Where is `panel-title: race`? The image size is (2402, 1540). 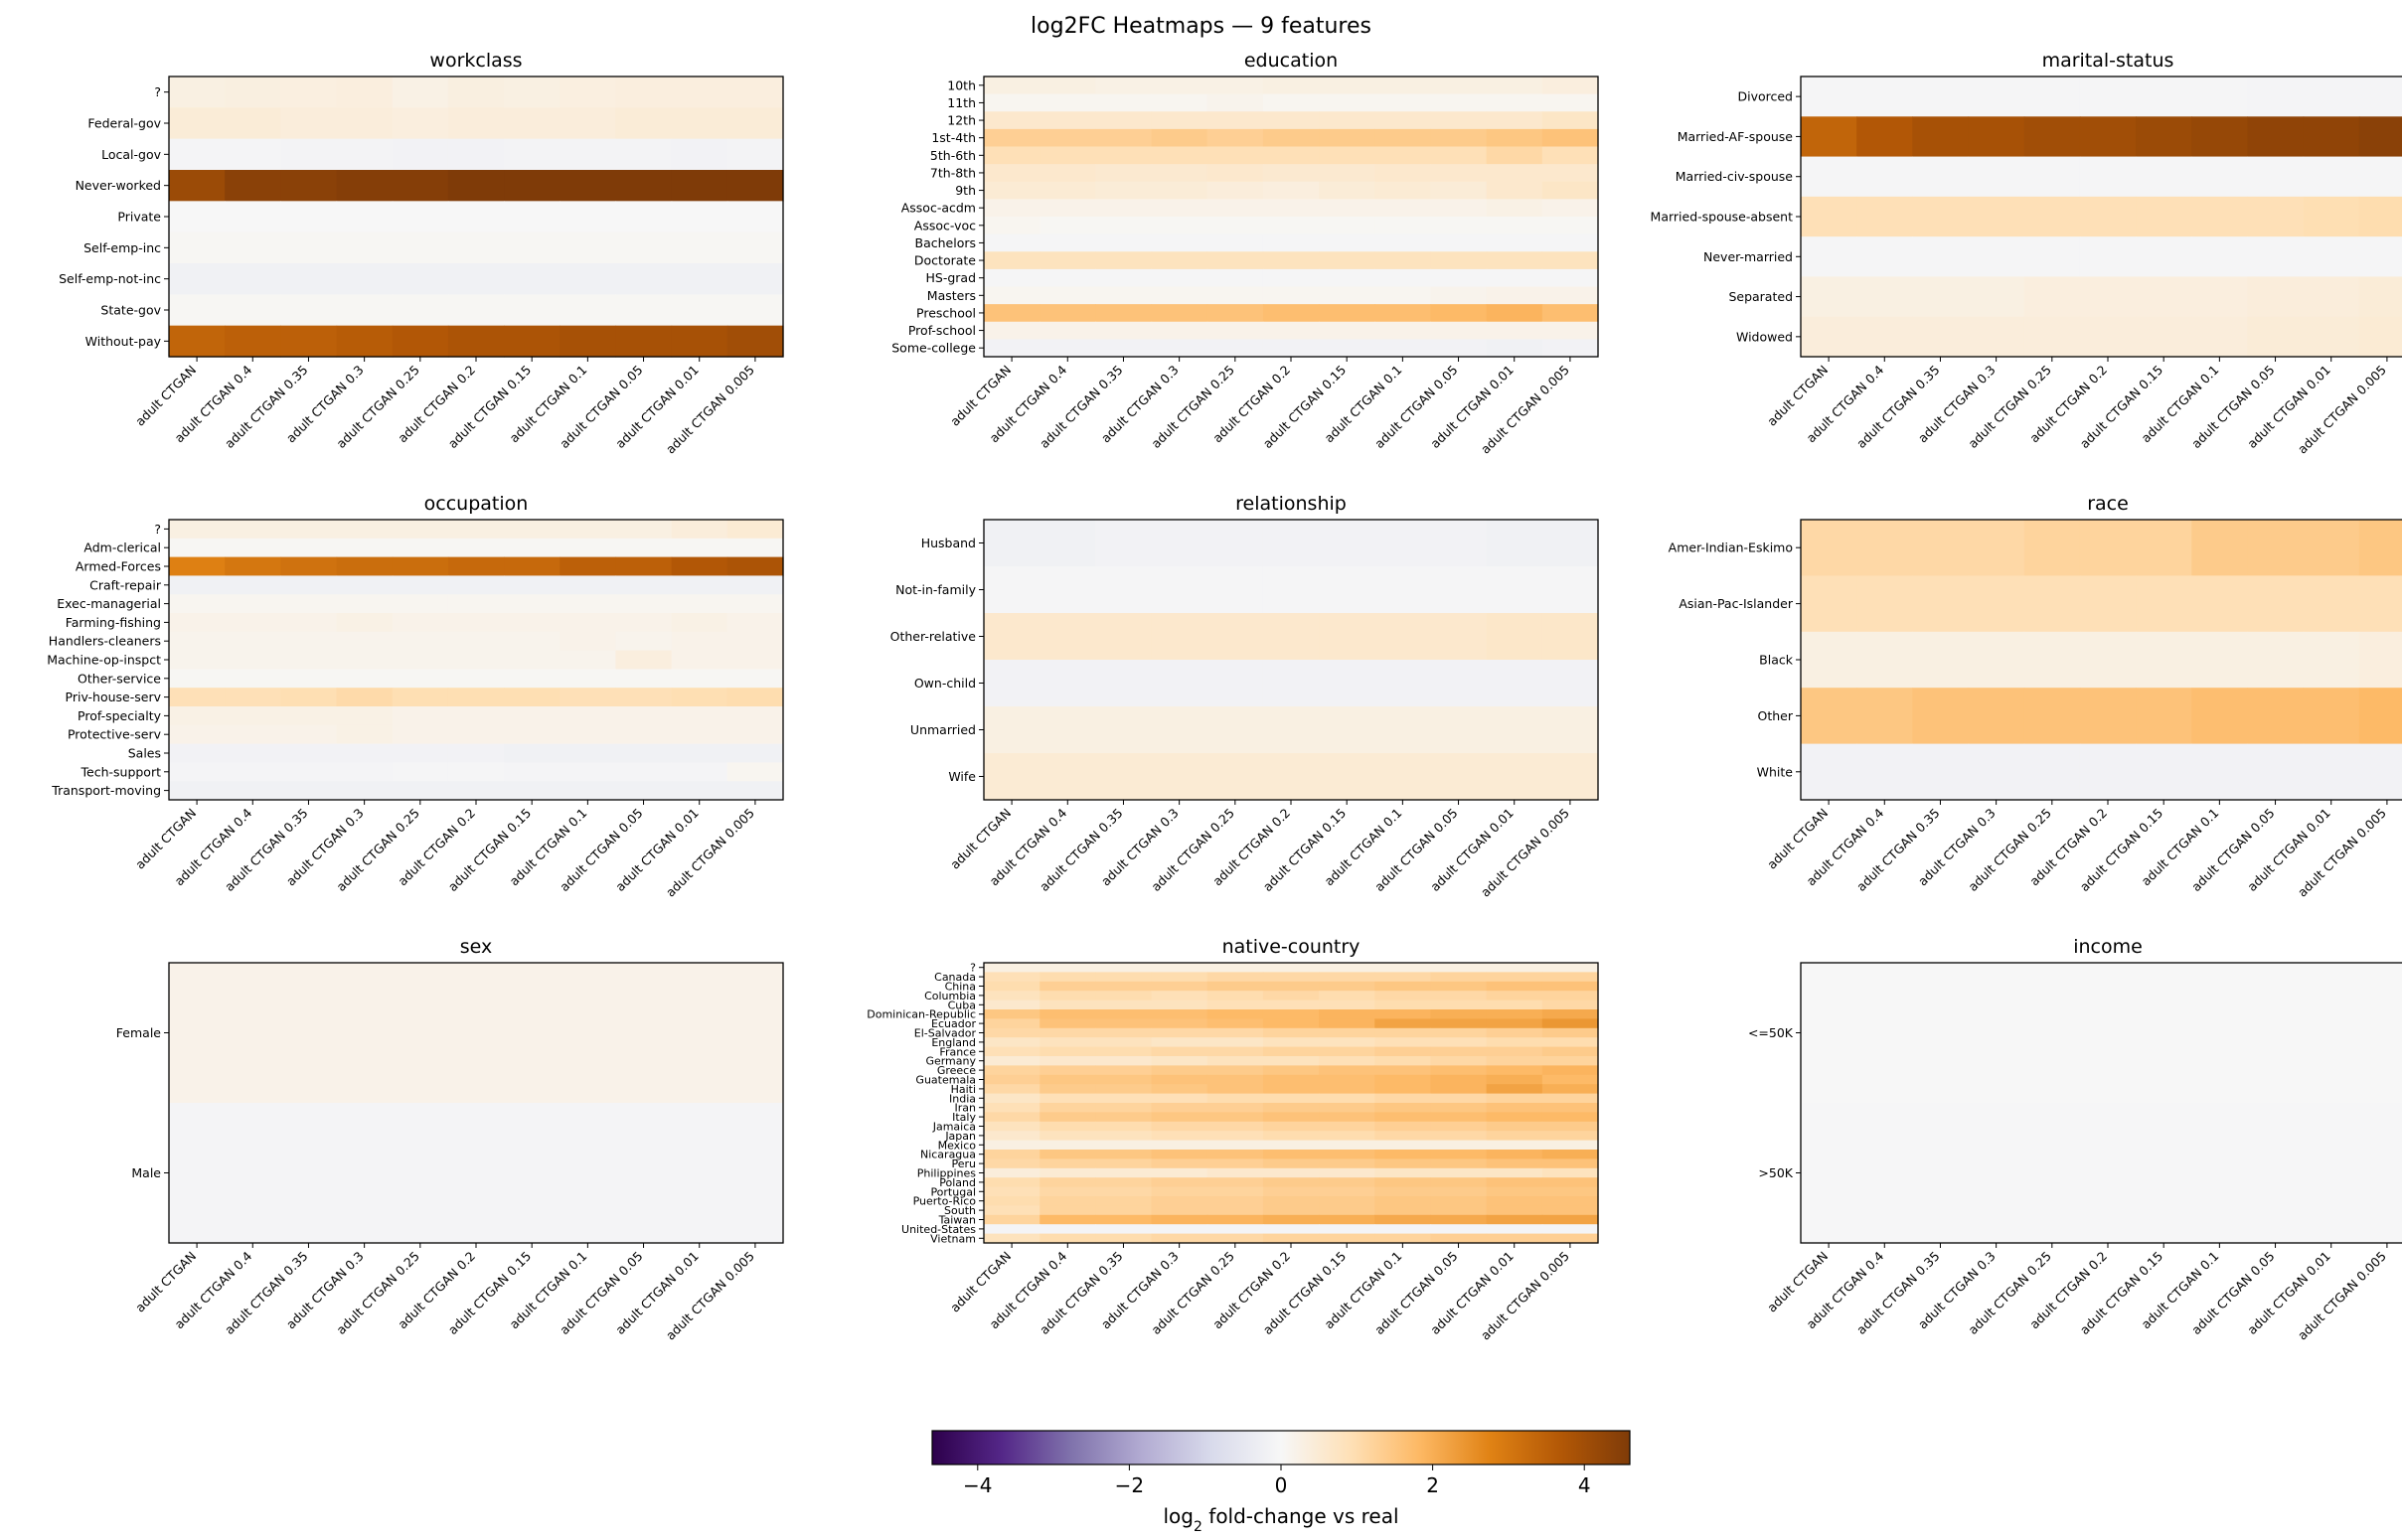
panel-title: race is located at coordinates (2108, 504).